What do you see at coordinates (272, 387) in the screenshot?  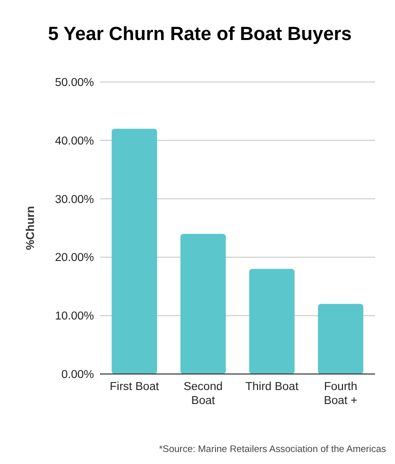 I see `x-tick-label: Third Boat` at bounding box center [272, 387].